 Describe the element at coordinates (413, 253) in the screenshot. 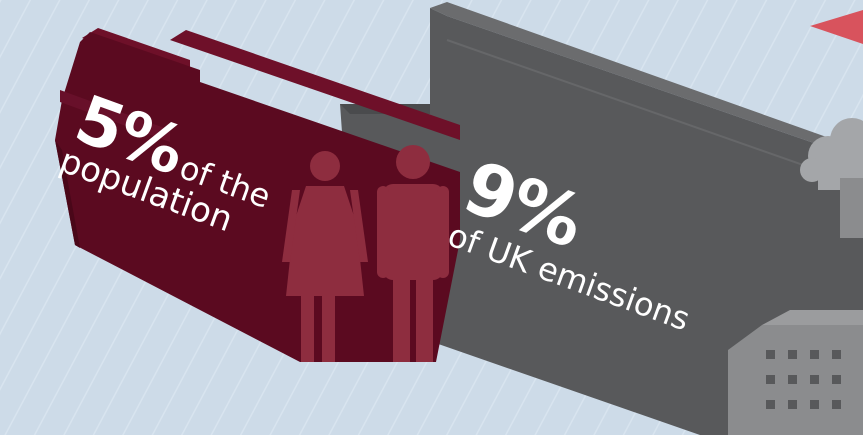

I see `man-figure-icon` at that location.